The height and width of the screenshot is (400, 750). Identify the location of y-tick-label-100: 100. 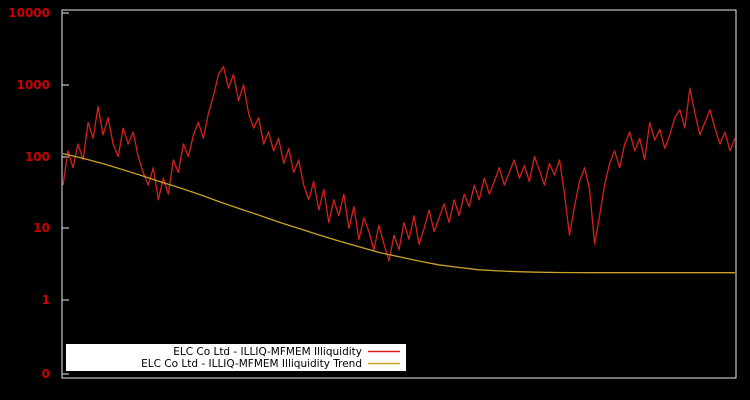
(37, 157).